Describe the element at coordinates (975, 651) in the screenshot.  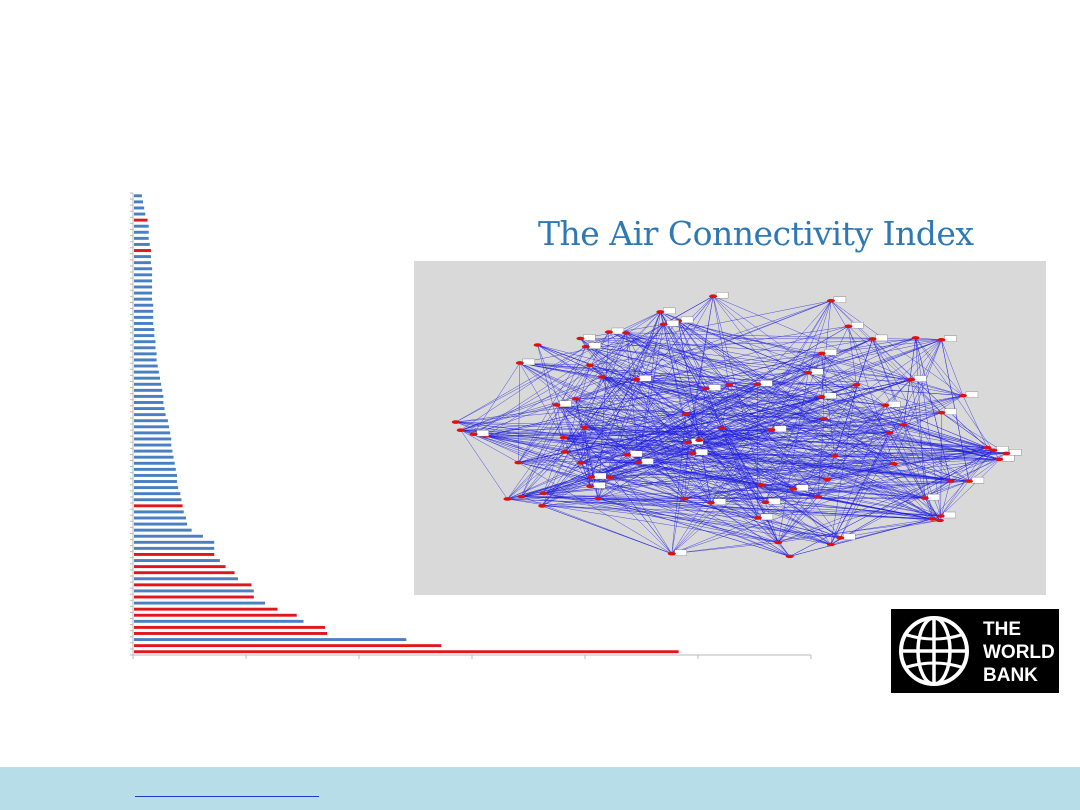
I see `world-bank-logo: THE WORLD BANK` at that location.